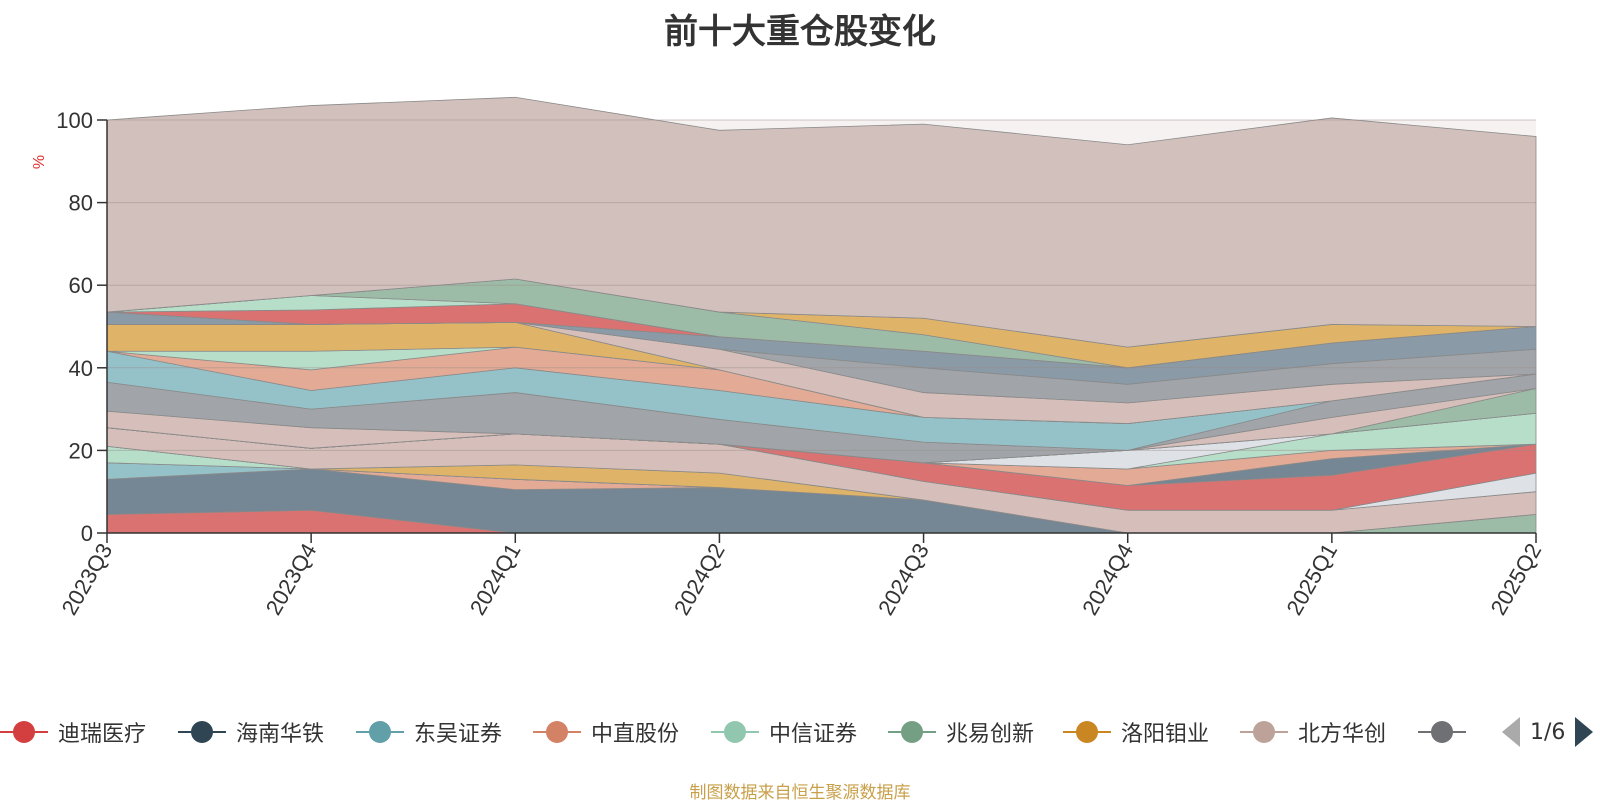 The width and height of the screenshot is (1600, 803). Describe the element at coordinates (81, 450) in the screenshot. I see `y-tick-label: 20` at that location.